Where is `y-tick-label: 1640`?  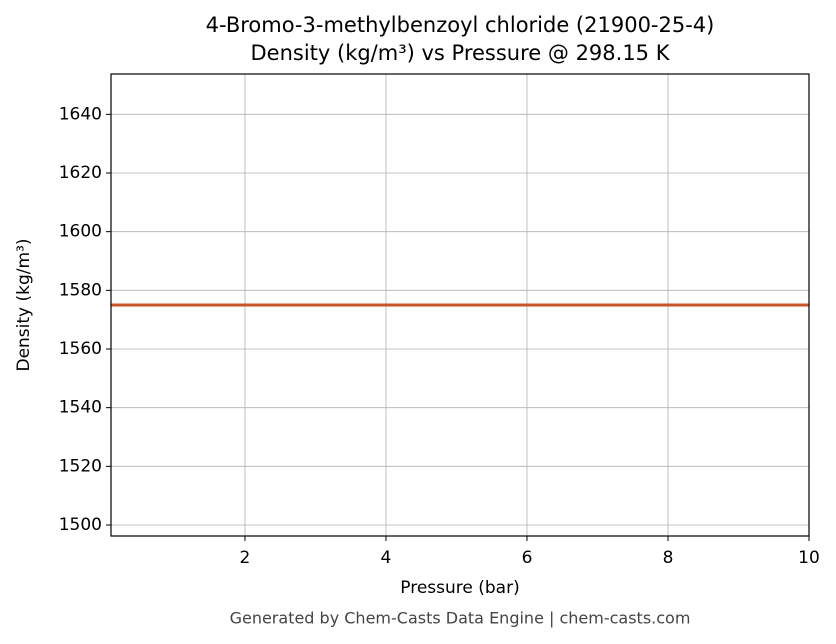 y-tick-label: 1640 is located at coordinates (80, 114).